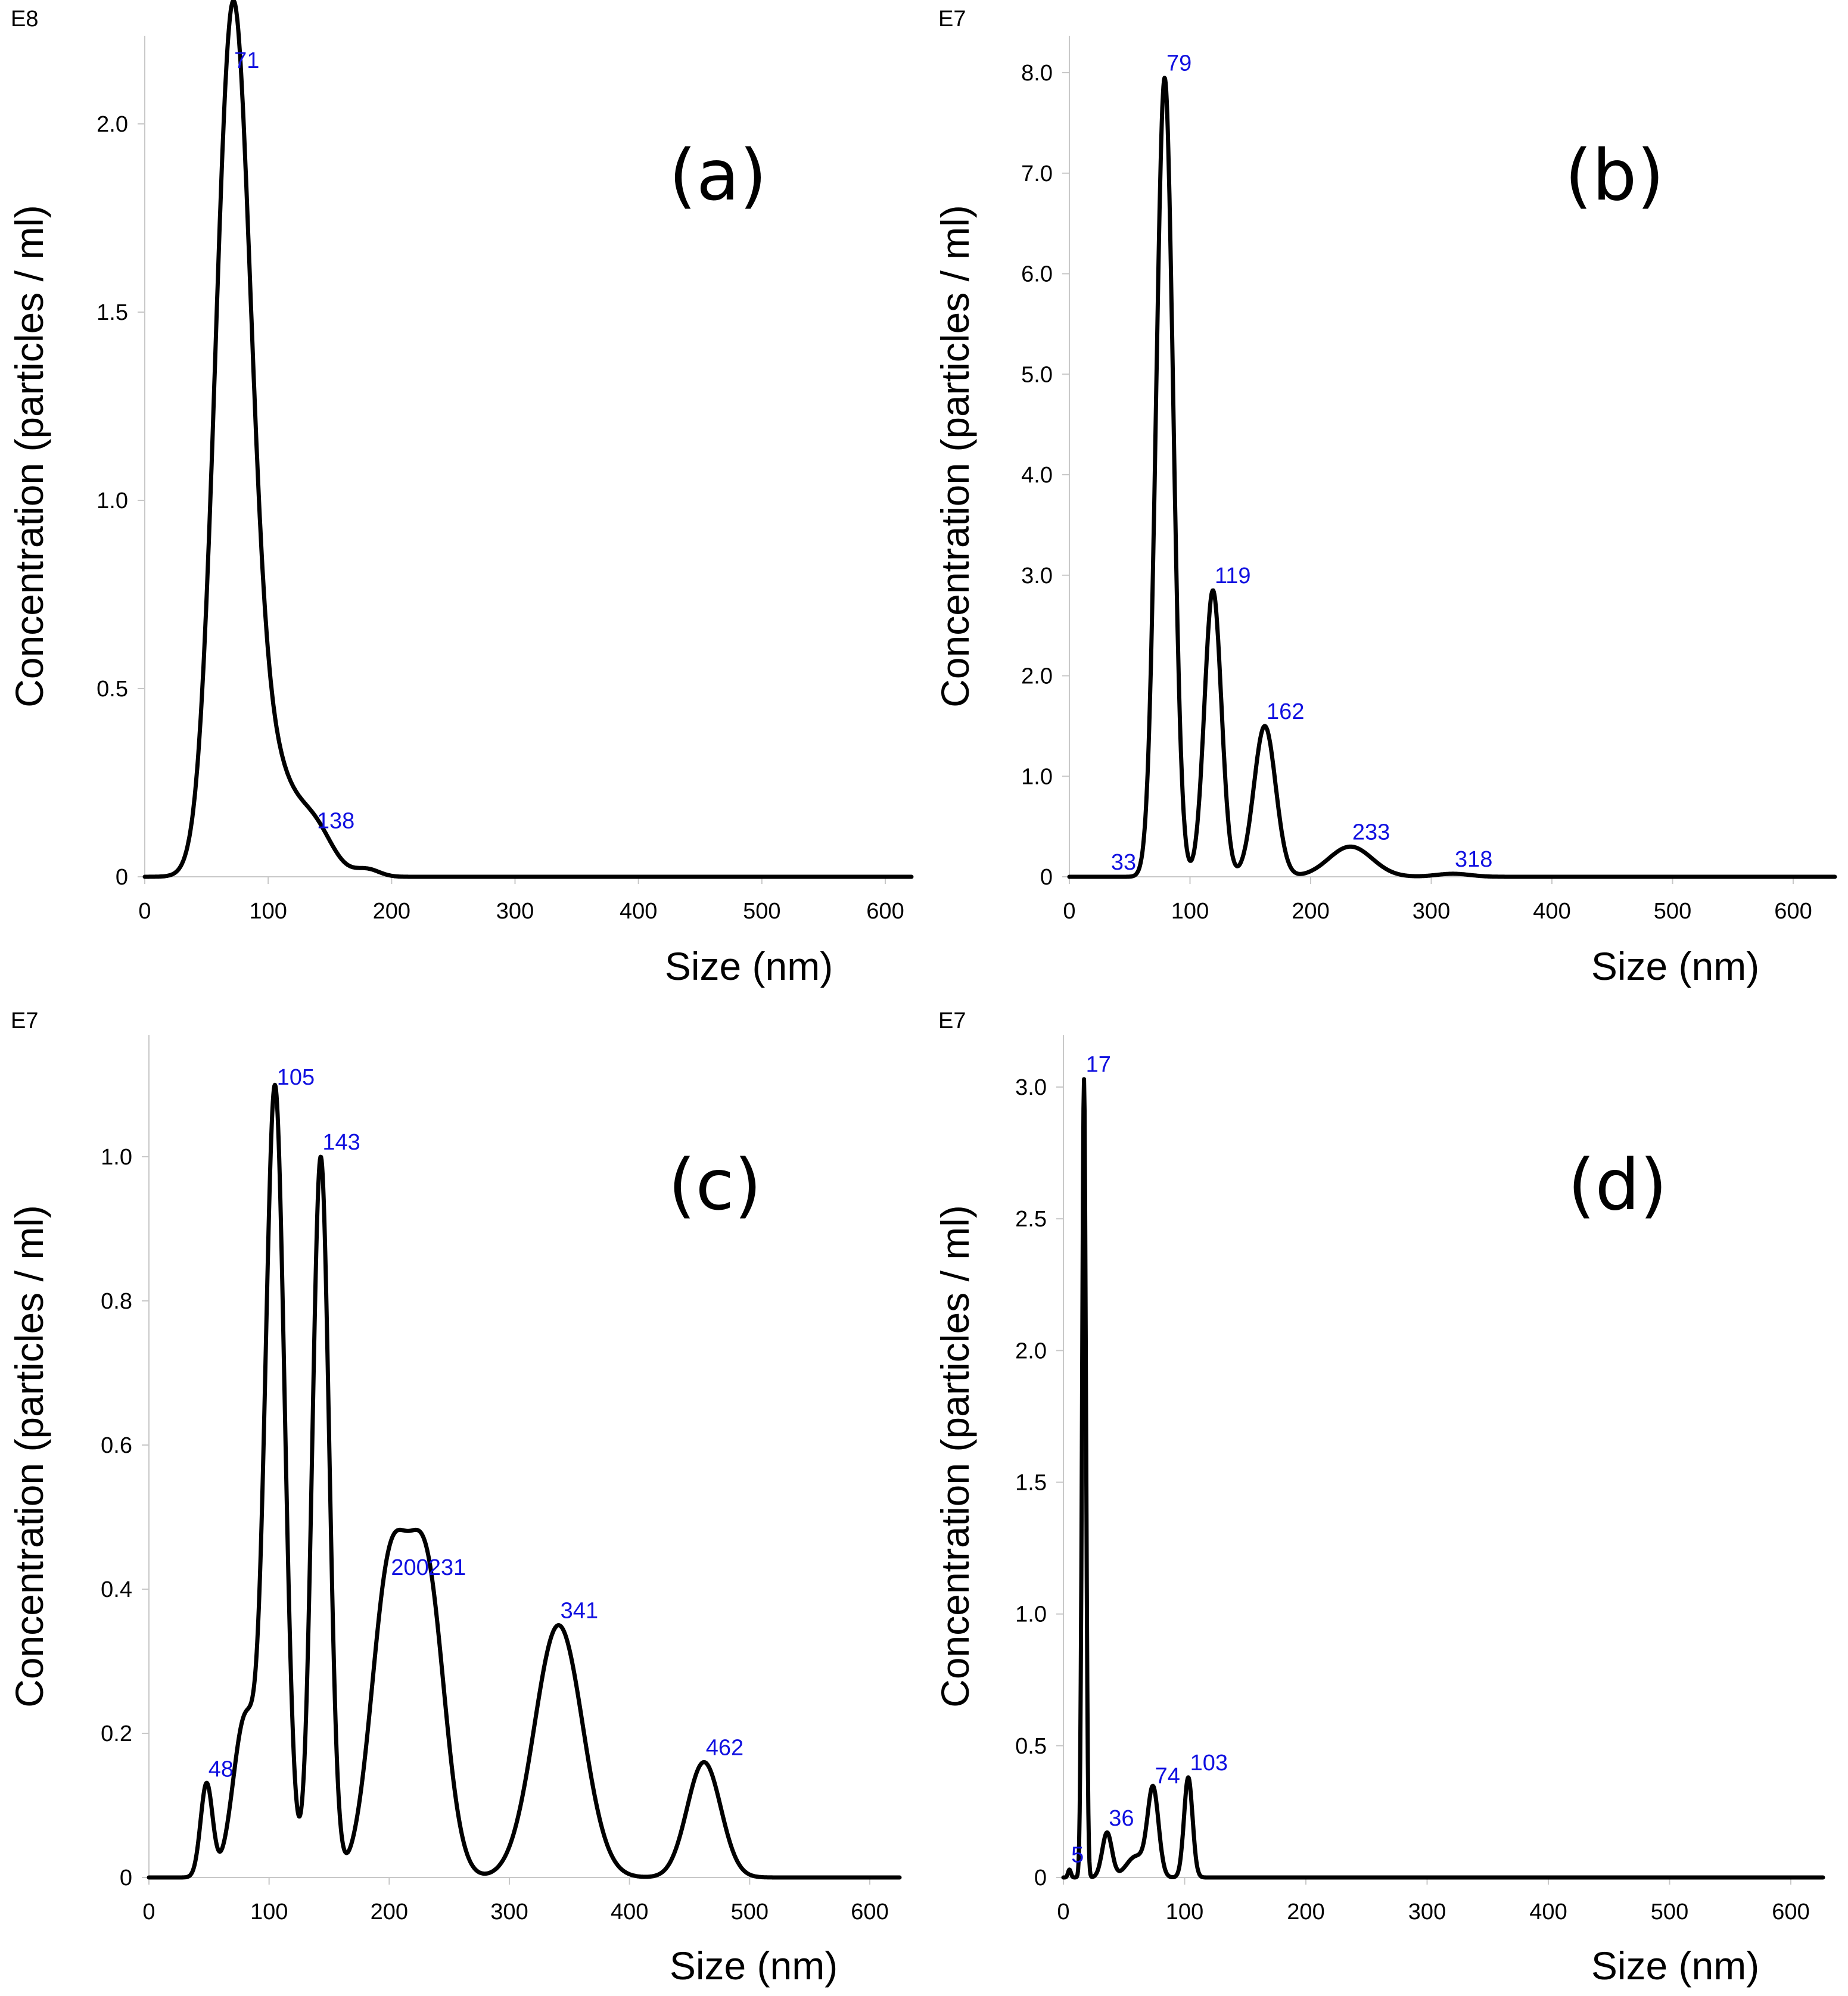 This screenshot has height=1996, width=1848. What do you see at coordinates (221, 1769) in the screenshot?
I see `peak-label: 48` at bounding box center [221, 1769].